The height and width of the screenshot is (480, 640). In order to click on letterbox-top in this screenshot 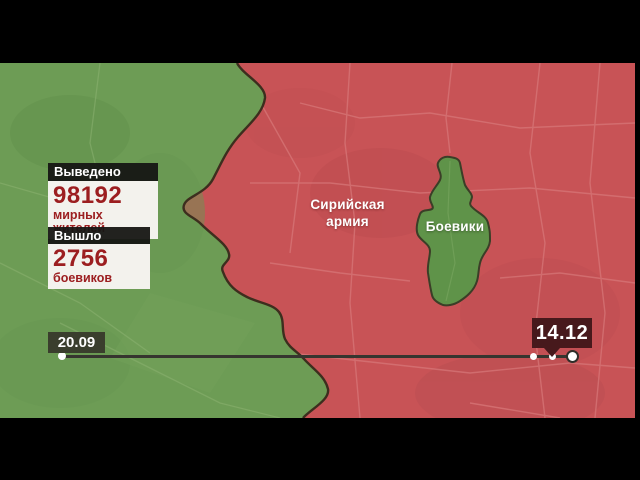, I will do `click(320, 31)`.